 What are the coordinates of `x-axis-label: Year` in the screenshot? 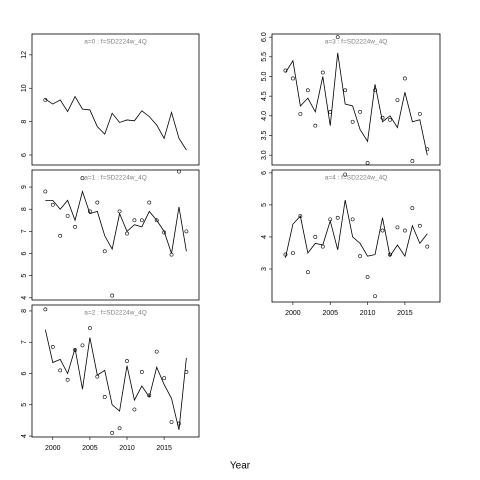 It's located at (240, 466).